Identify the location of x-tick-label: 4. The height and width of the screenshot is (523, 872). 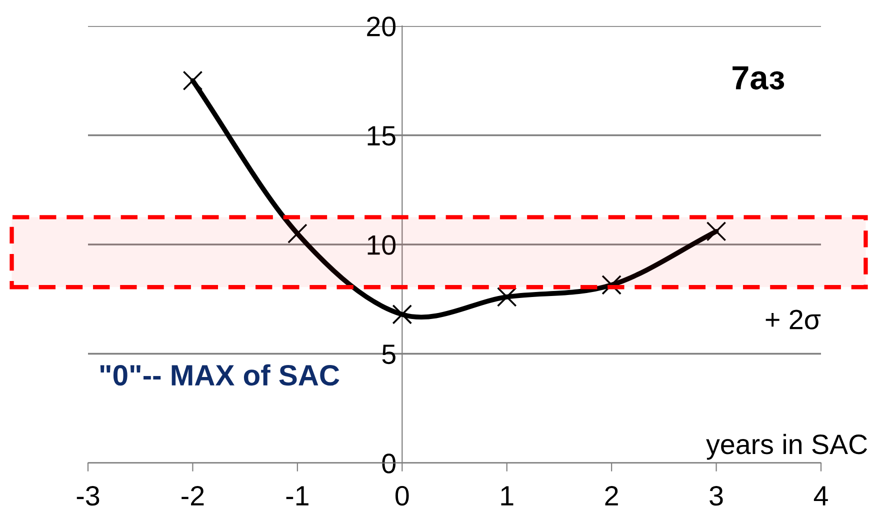
(821, 496).